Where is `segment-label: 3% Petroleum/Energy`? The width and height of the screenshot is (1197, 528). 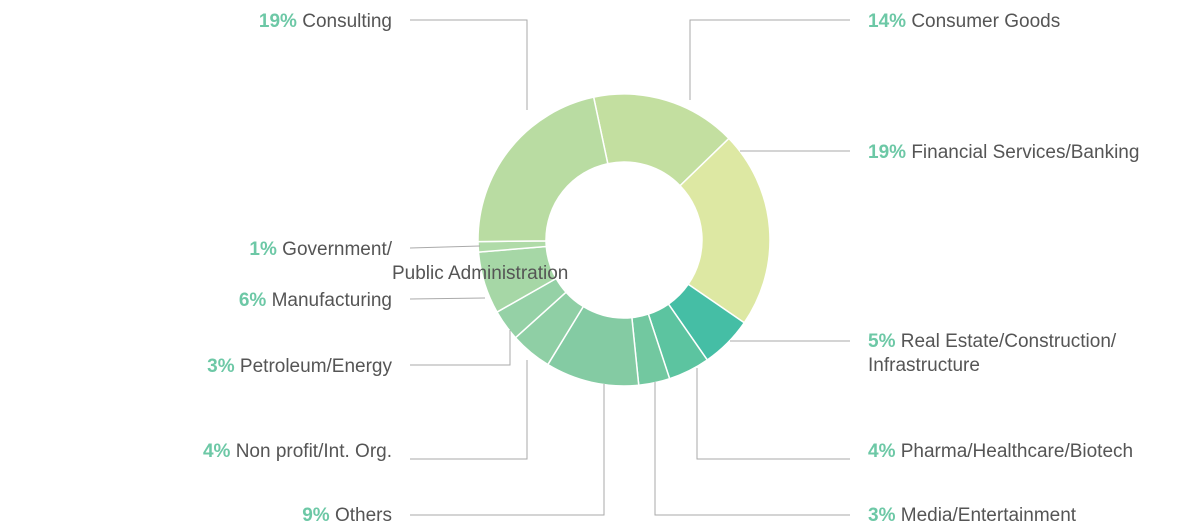 segment-label: 3% Petroleum/Energy is located at coordinates (299, 366).